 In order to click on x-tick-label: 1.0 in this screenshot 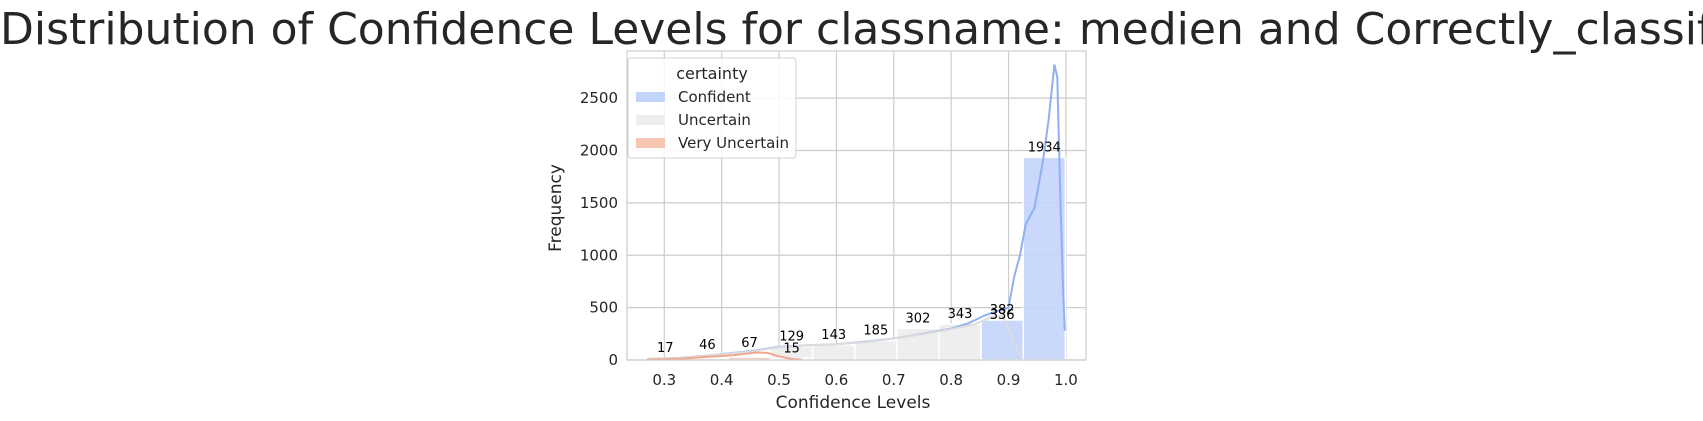, I will do `click(1066, 380)`.